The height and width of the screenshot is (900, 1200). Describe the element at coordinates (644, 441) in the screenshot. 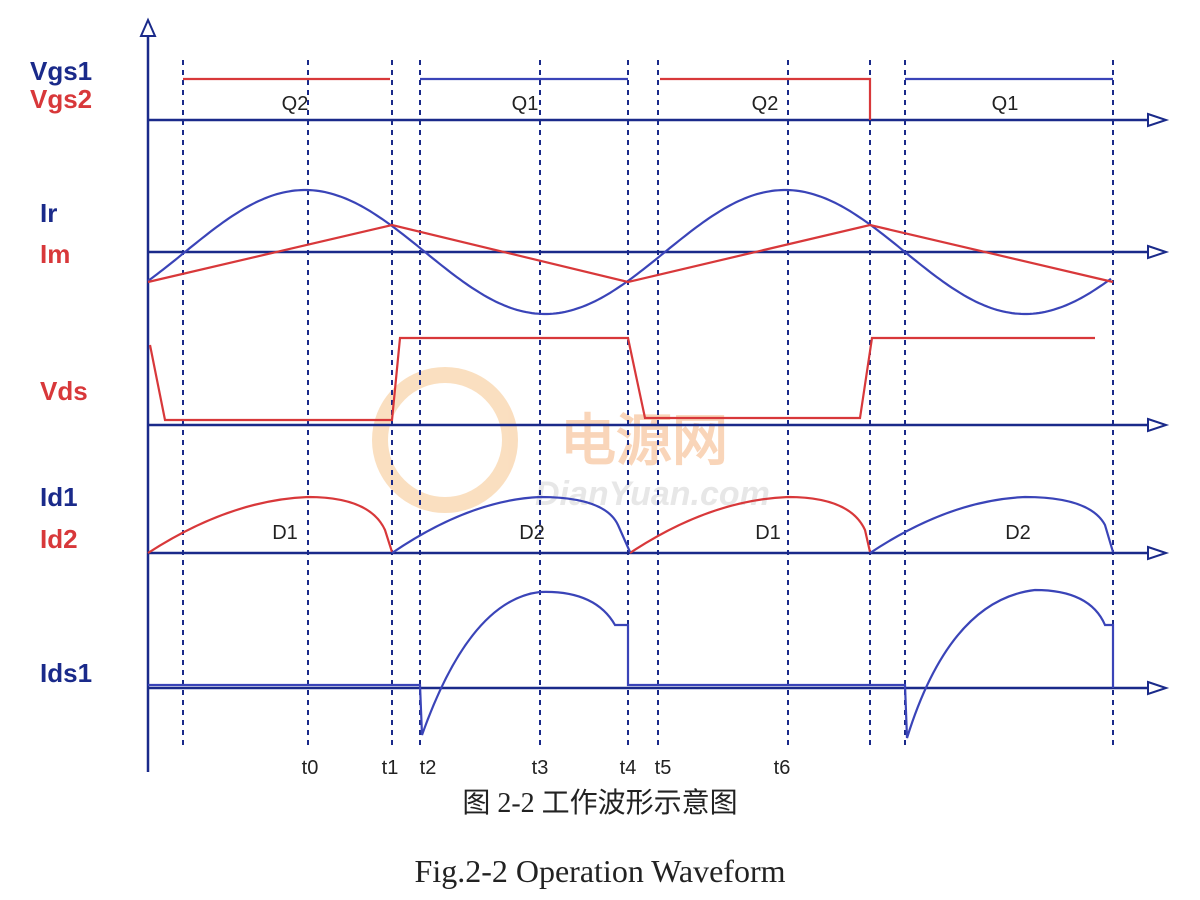

I see `watermark-logo-text: 电源网` at that location.